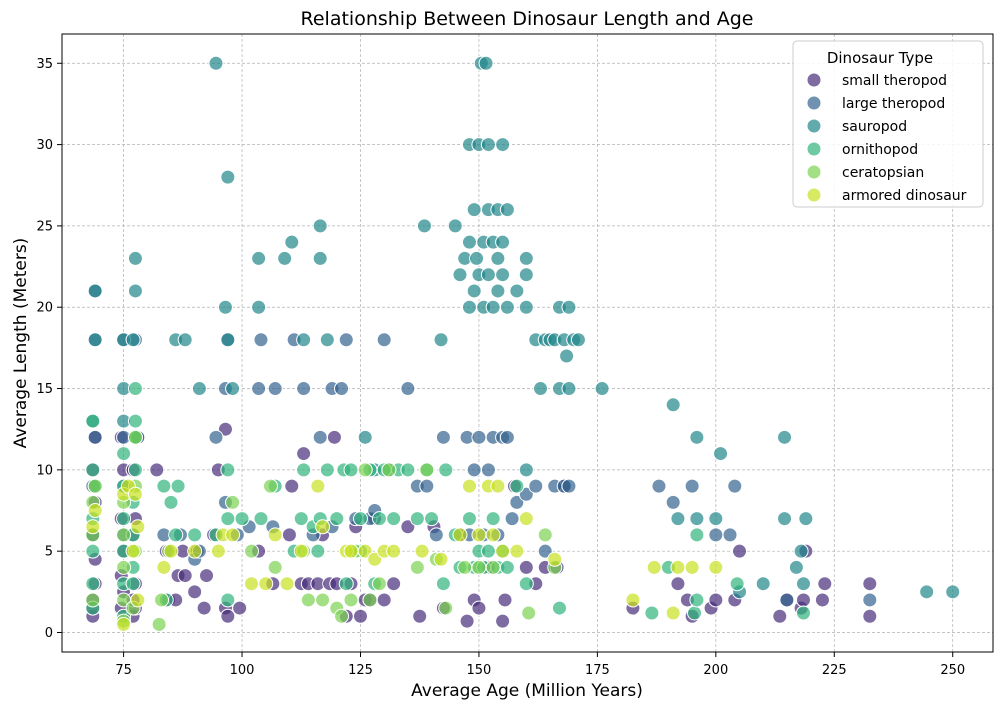  What do you see at coordinates (123, 670) in the screenshot?
I see `x-tick-label: 75` at bounding box center [123, 670].